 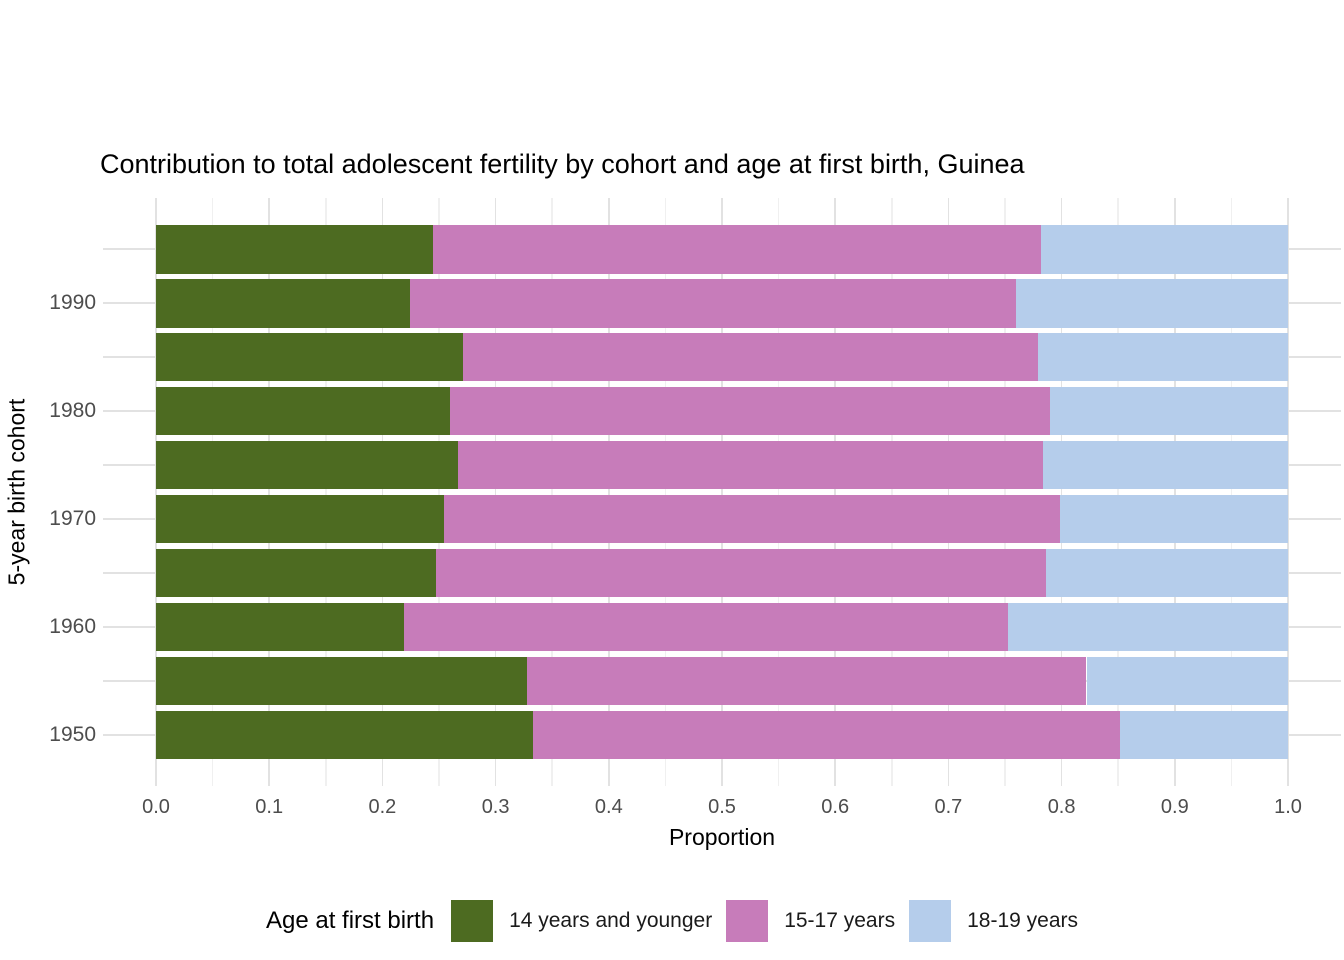 I want to click on x-tick-label: 0.7, so click(x=948, y=807).